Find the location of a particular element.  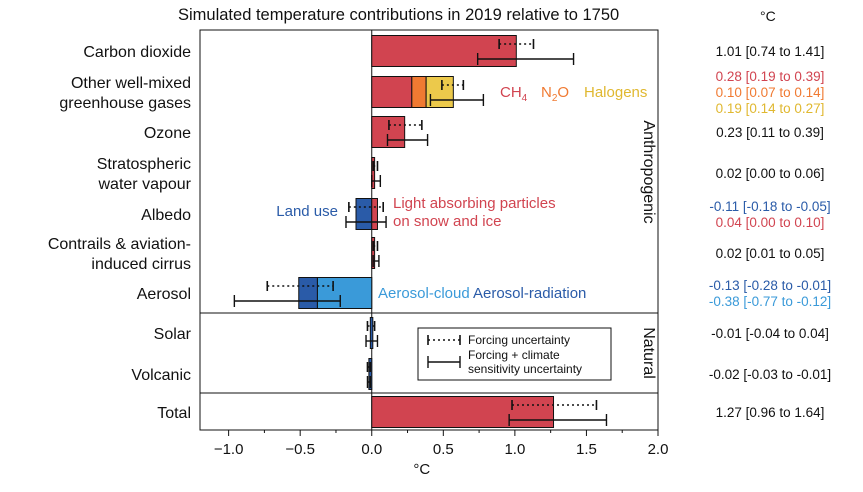

category-label: greenhouse gases is located at coordinates (125, 103).